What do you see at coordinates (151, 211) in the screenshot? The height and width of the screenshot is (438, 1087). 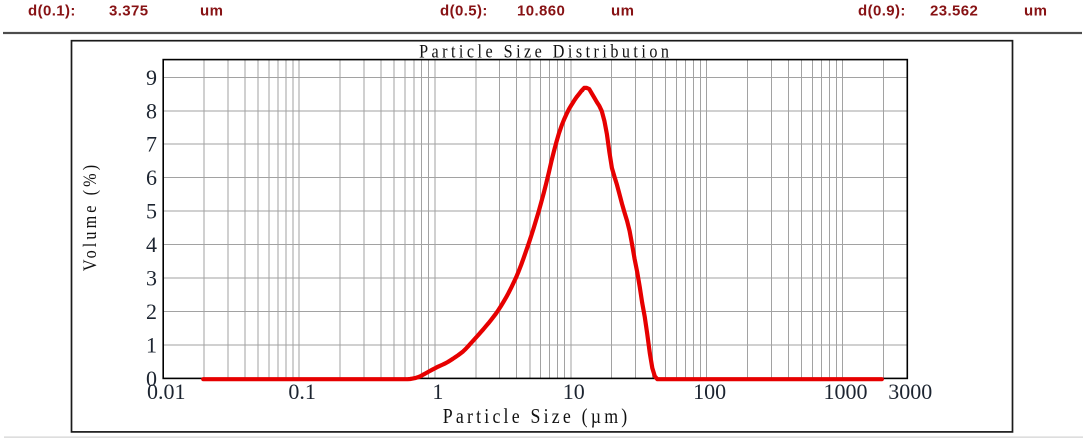 I see `svg-text: 5` at bounding box center [151, 211].